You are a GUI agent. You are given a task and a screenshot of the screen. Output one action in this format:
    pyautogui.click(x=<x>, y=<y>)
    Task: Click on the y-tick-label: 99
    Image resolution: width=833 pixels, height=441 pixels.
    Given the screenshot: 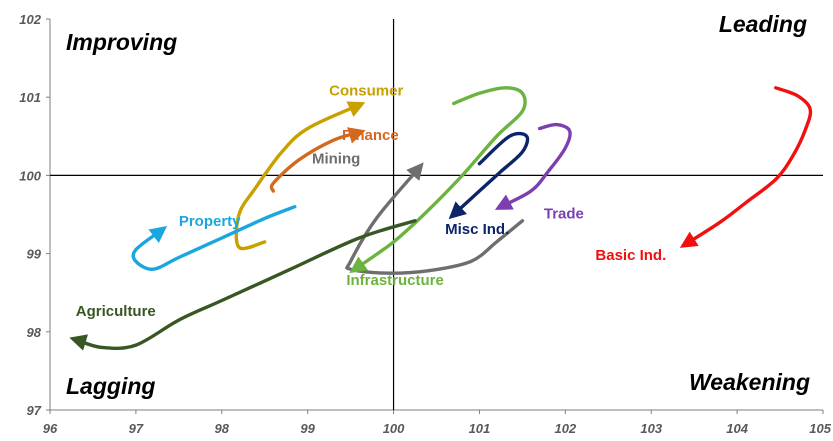 What is the action you would take?
    pyautogui.click(x=34, y=254)
    